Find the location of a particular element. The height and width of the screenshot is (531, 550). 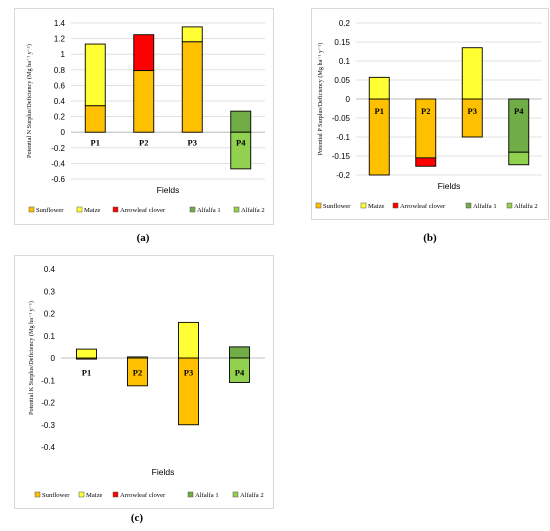

caption-b: (b) is located at coordinates (430, 238).